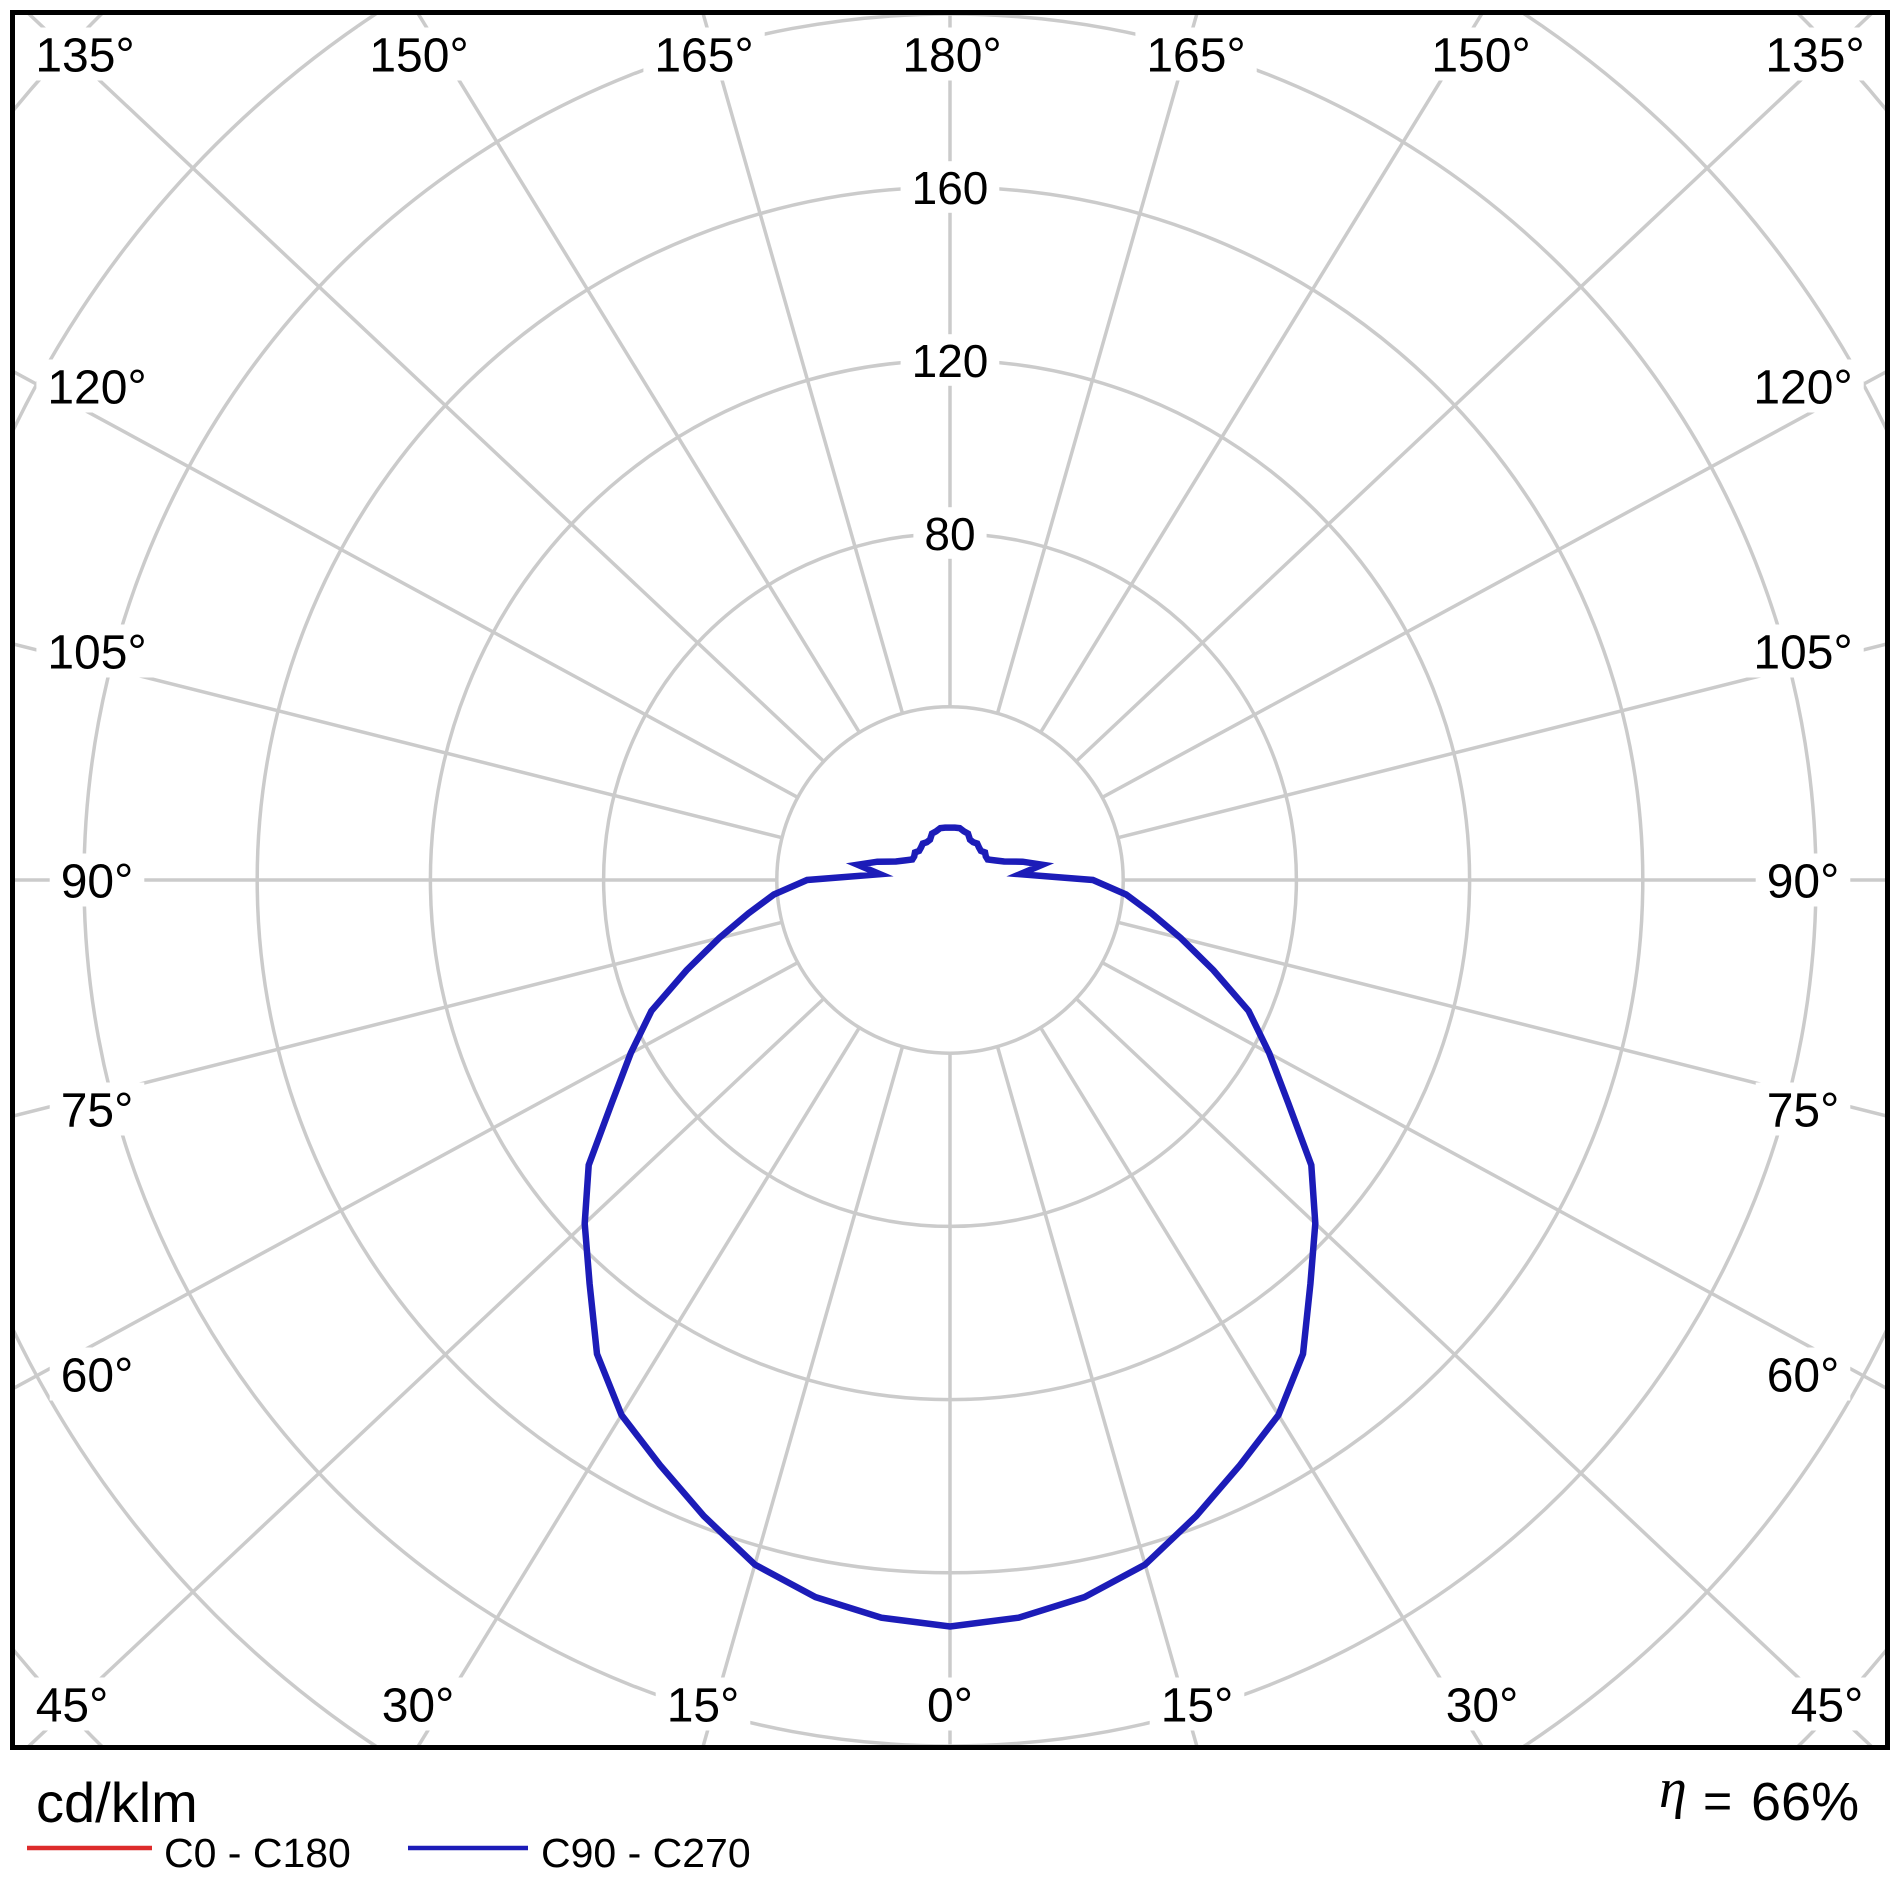 This screenshot has height=1900, width=1900. I want to click on svg-text: C90 - C270, so click(646, 1853).